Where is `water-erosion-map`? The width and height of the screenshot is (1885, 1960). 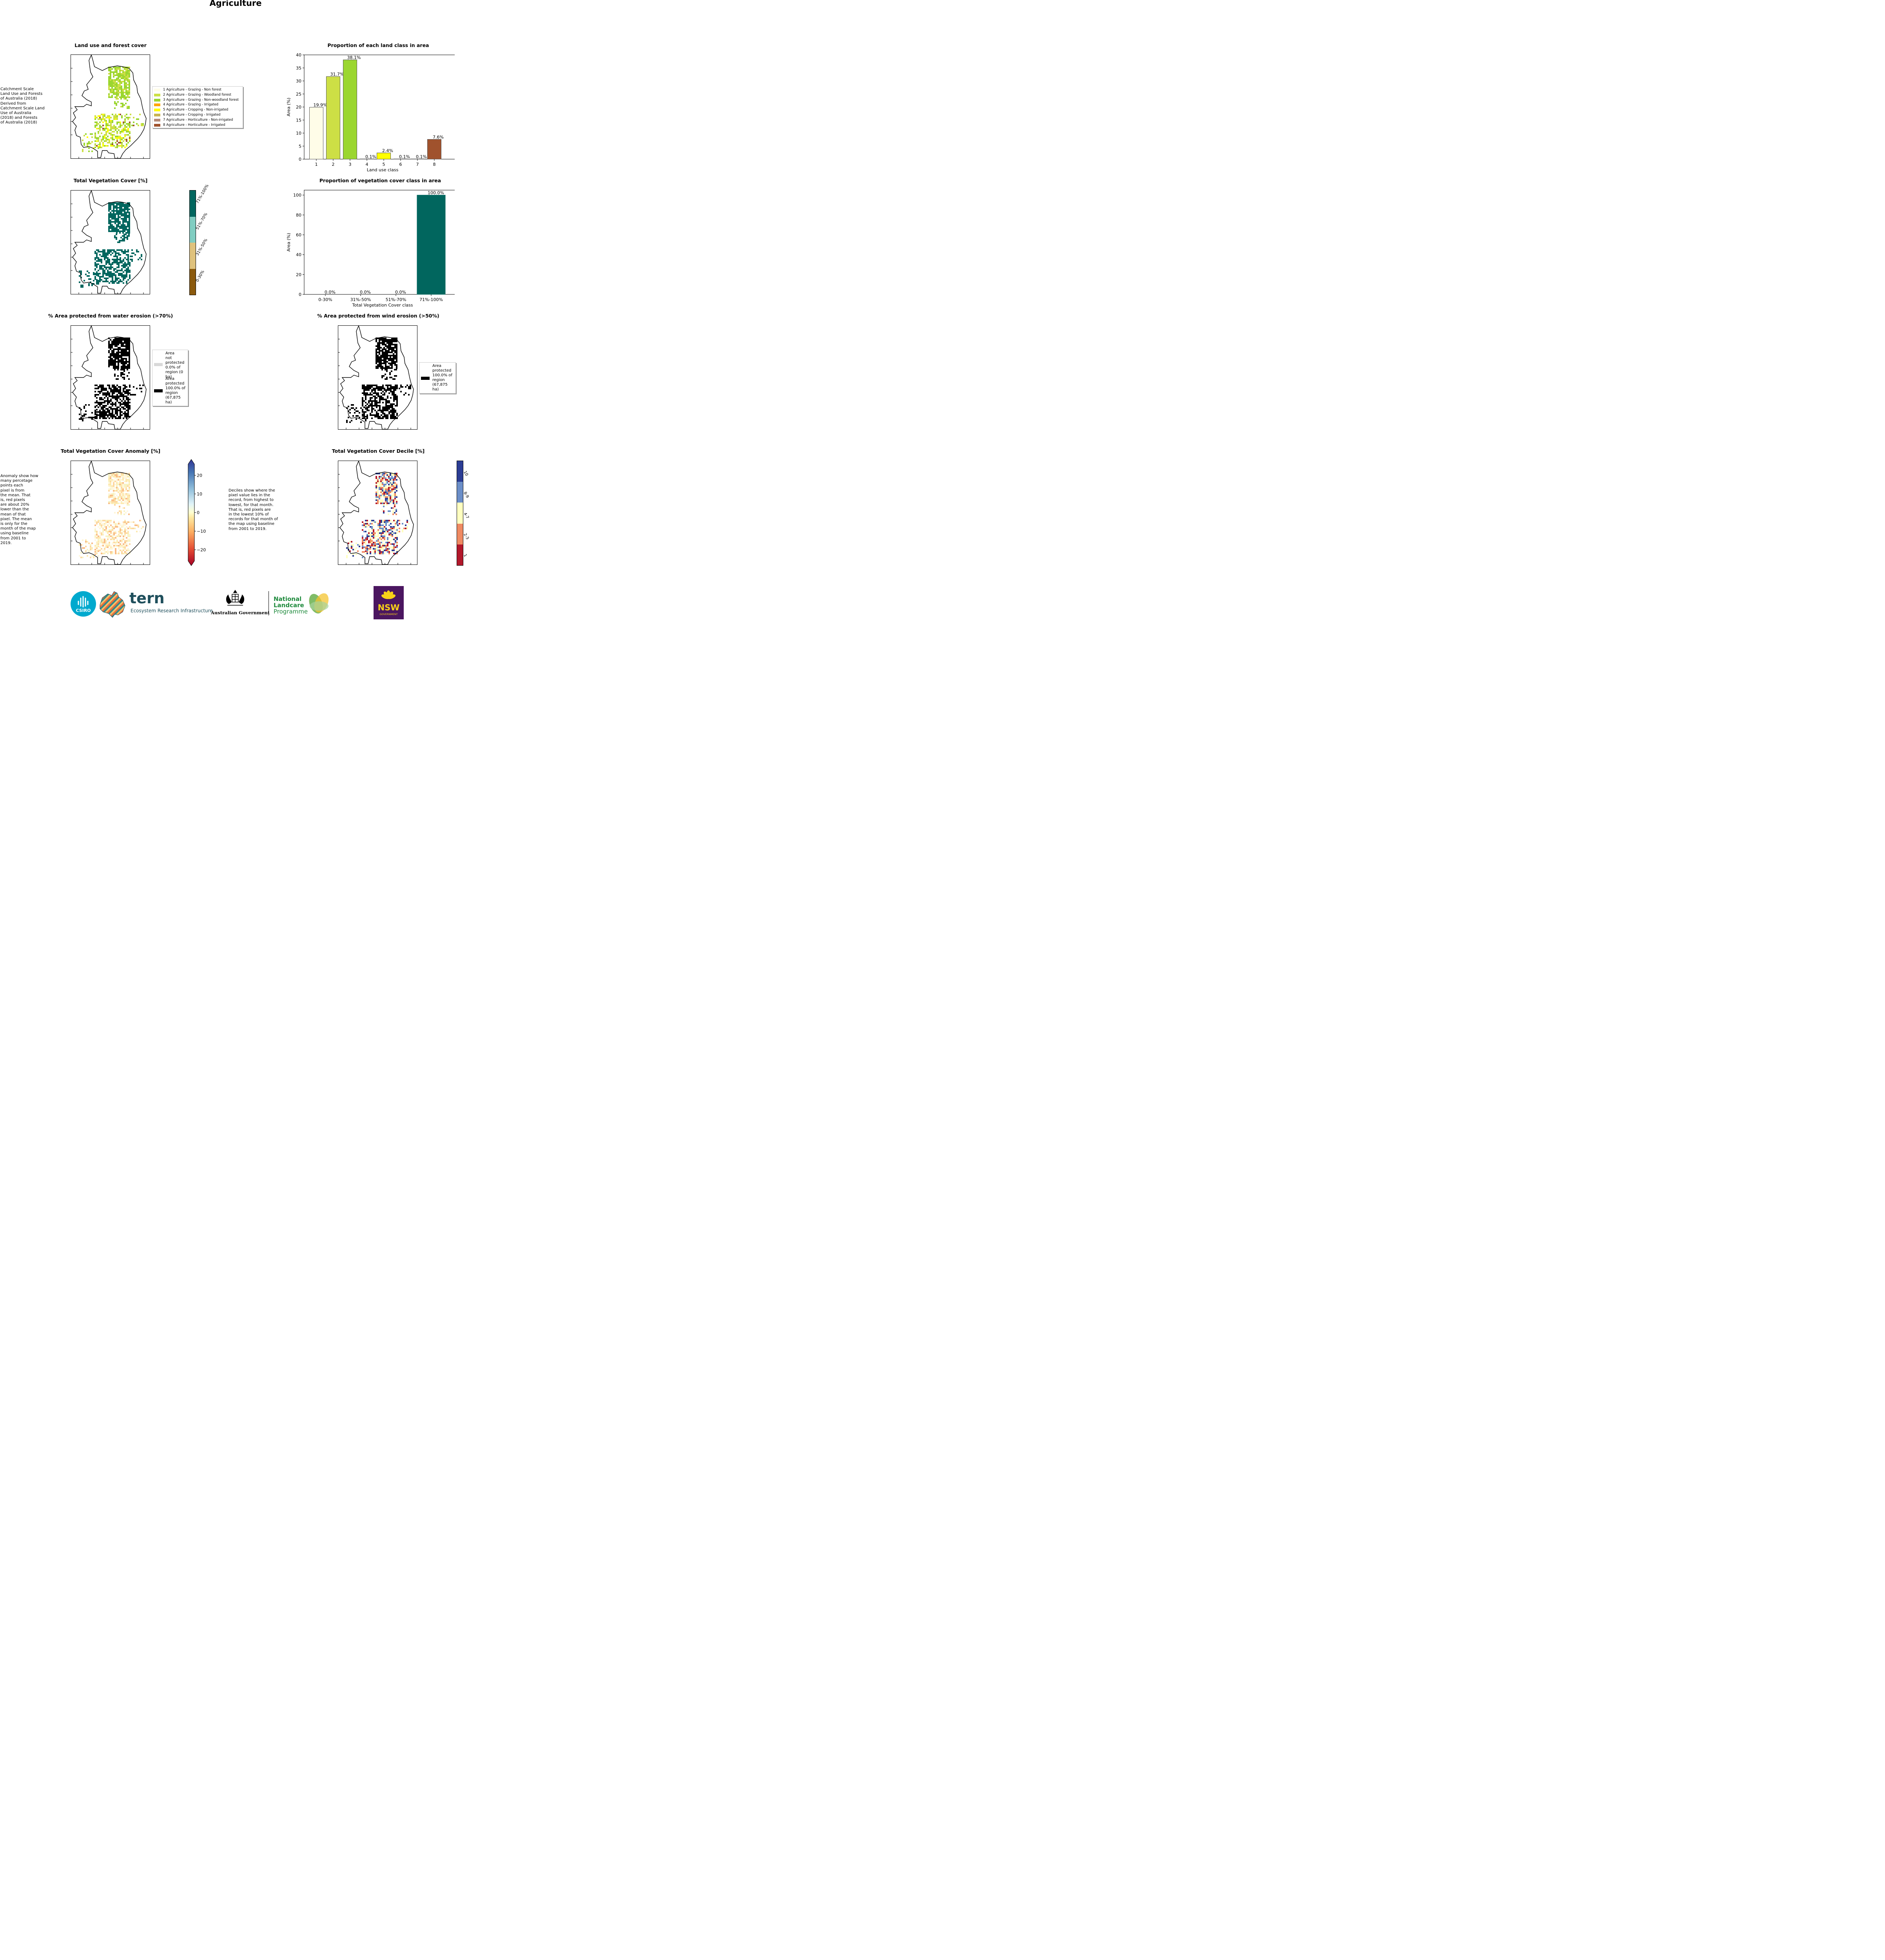 water-erosion-map is located at coordinates (111, 377).